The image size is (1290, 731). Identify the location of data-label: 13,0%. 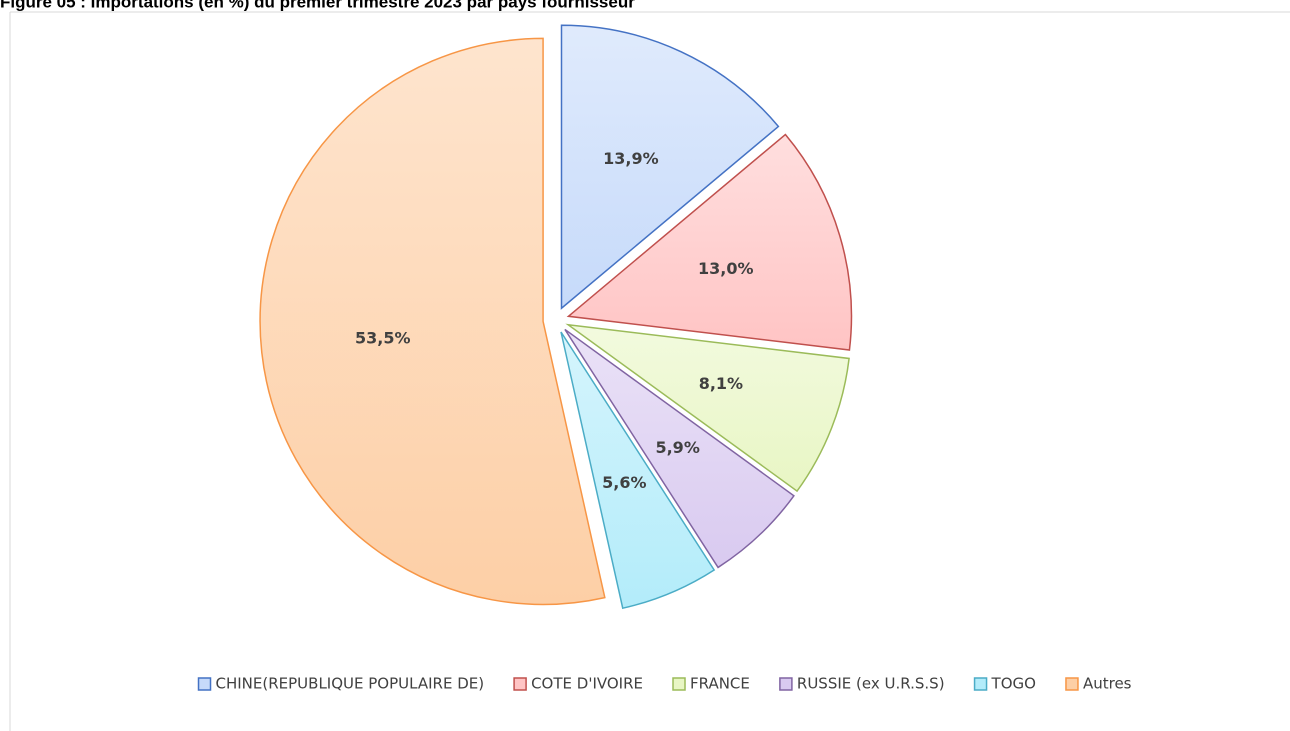
(726, 268).